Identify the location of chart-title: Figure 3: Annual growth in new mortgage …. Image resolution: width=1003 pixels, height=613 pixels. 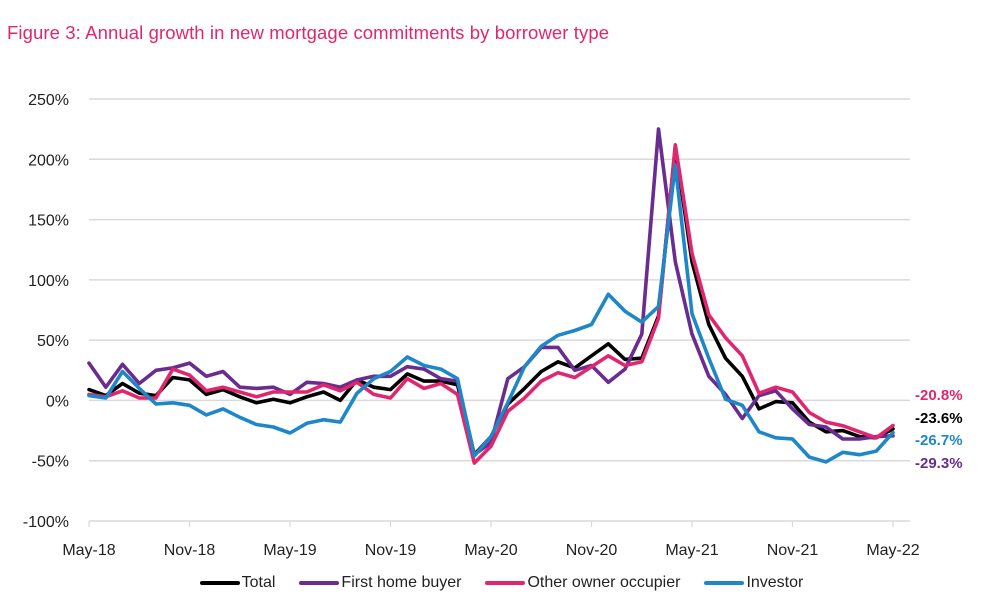
(308, 32).